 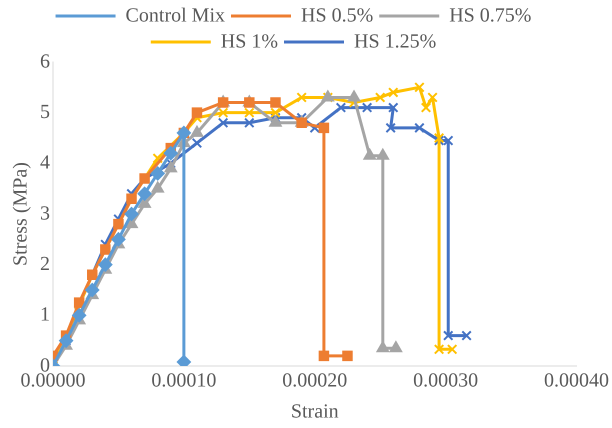 I want to click on y-tick-label: 5, so click(x=45, y=111).